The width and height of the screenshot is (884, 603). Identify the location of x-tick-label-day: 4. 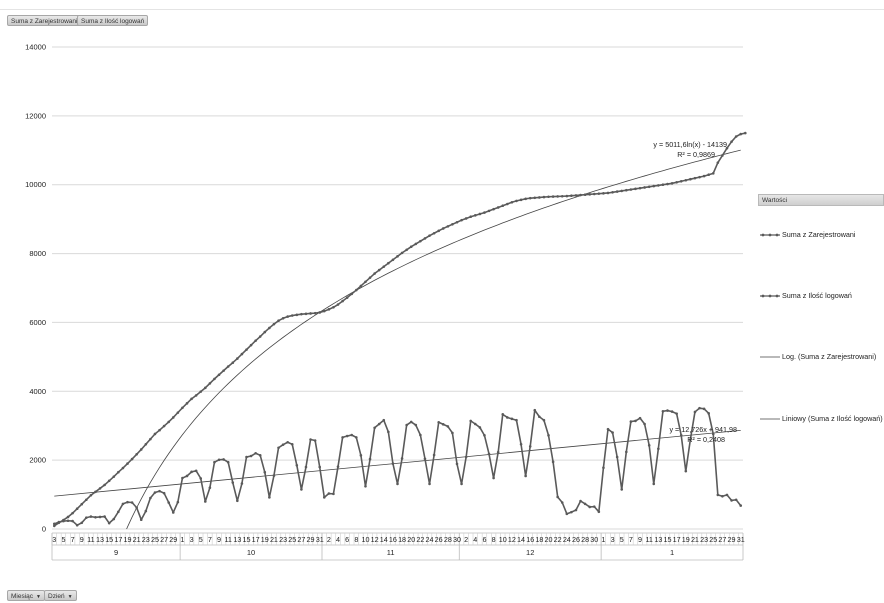
(338, 539).